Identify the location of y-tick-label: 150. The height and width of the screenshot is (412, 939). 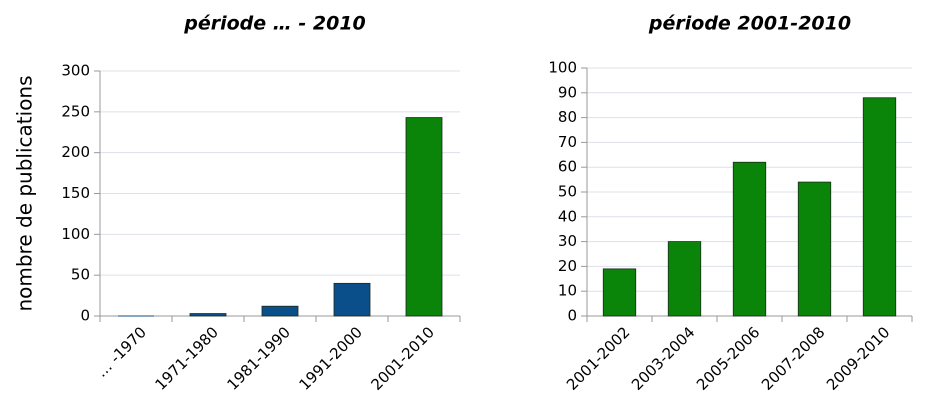
(75, 193).